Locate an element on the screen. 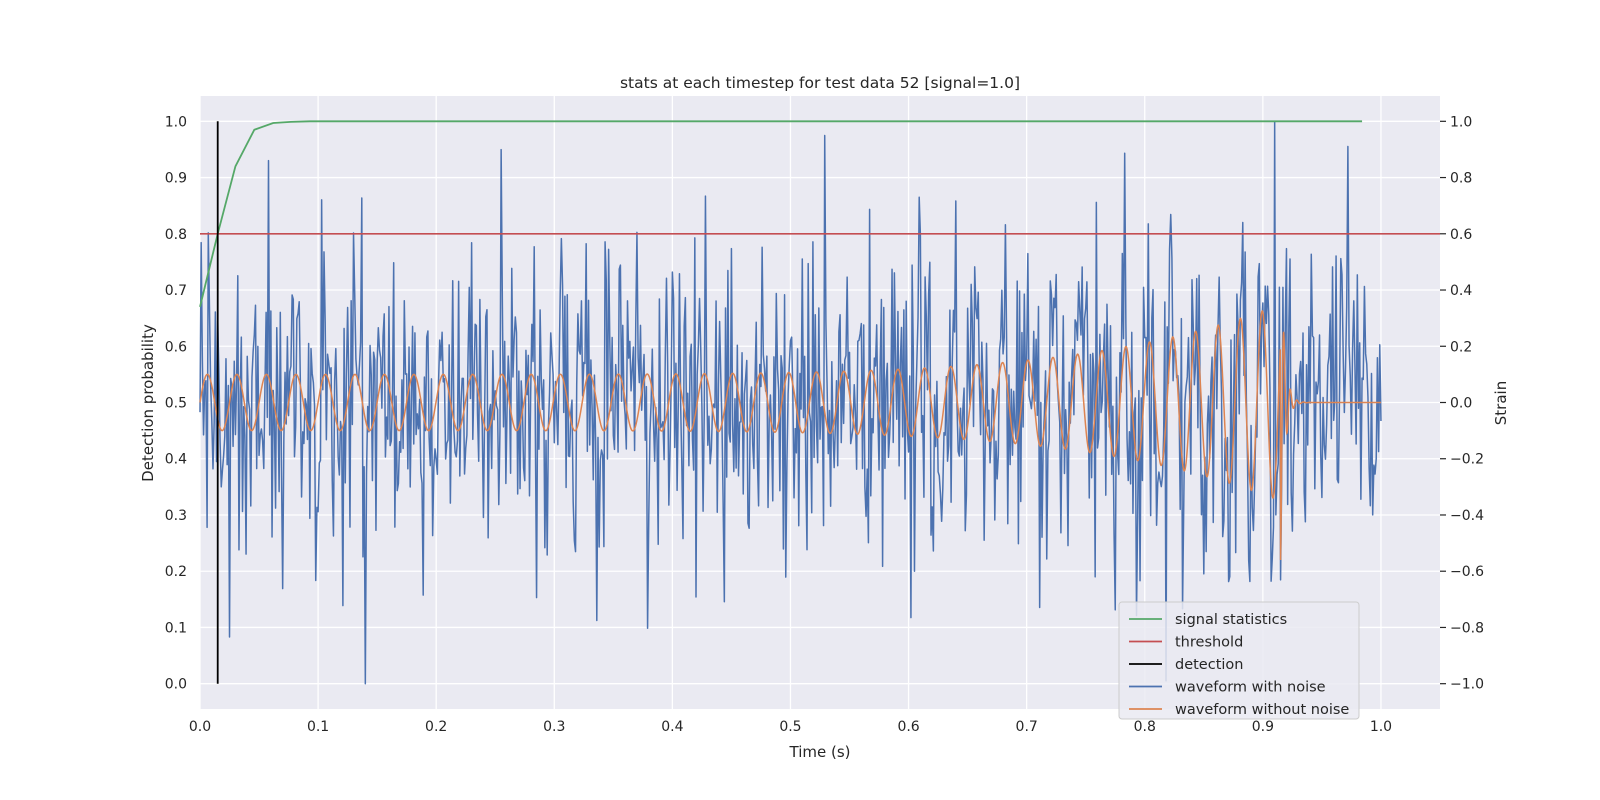 The width and height of the screenshot is (1600, 800). y-axis-left-ticks: 0.0 0.1 0.2 0.3 0.4 0.5 0.6 0.7 0.8 0.9 1.0 is located at coordinates (176, 403).